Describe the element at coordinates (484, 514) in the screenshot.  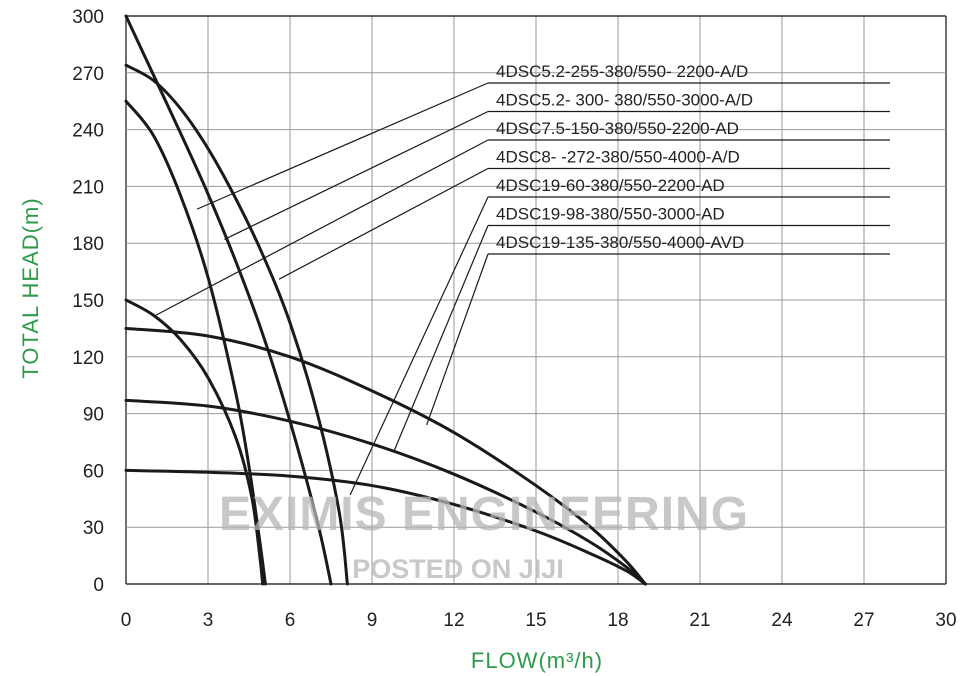
I see `watermark-title: EXIMIS ENGINEERING` at that location.